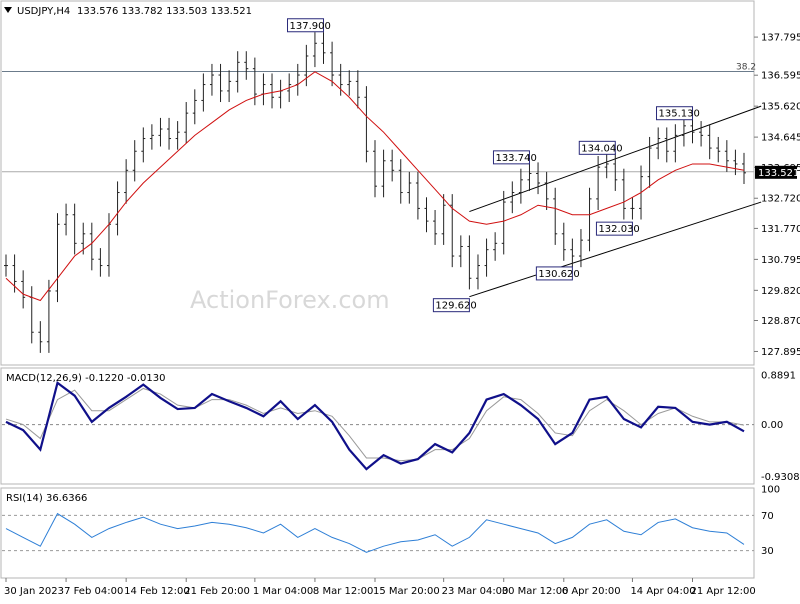 This screenshot has height=604, width=800. Describe the element at coordinates (406, 591) in the screenshot. I see `x-tick-label: 15 Mar 20:00` at that location.